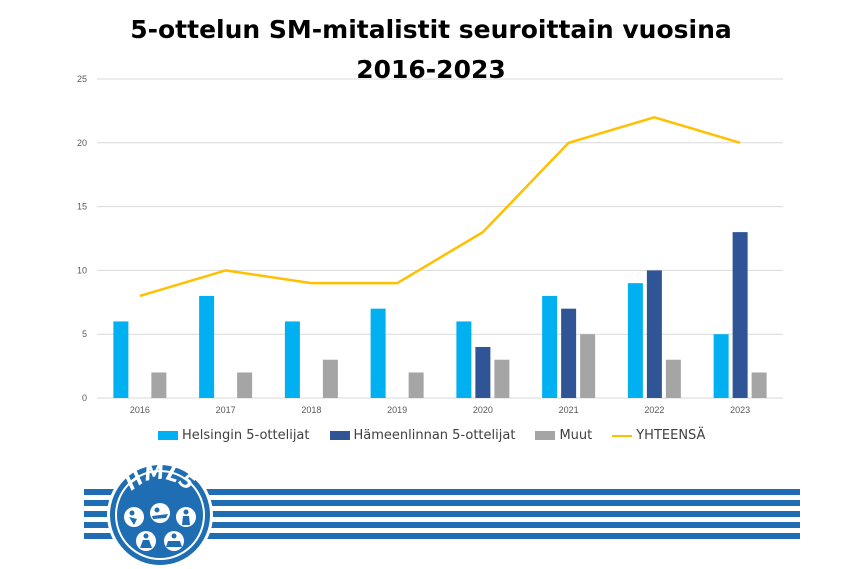  I want to click on bar-helsingin-5-ottelijat-2016, so click(121, 359).